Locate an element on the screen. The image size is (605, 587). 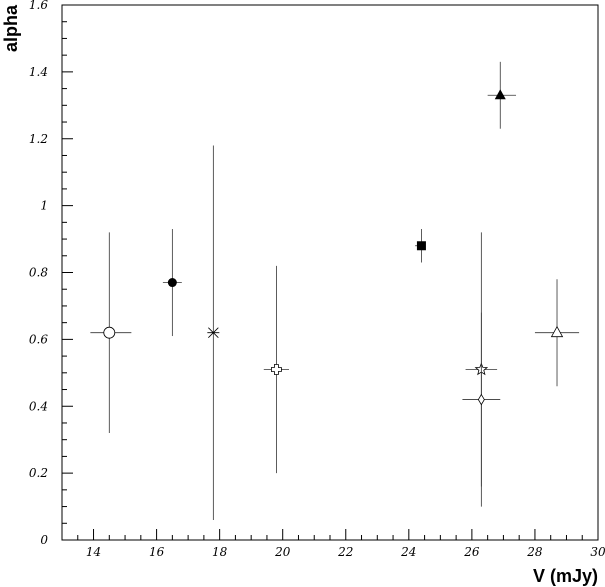
open-circle-marker is located at coordinates (109, 332).